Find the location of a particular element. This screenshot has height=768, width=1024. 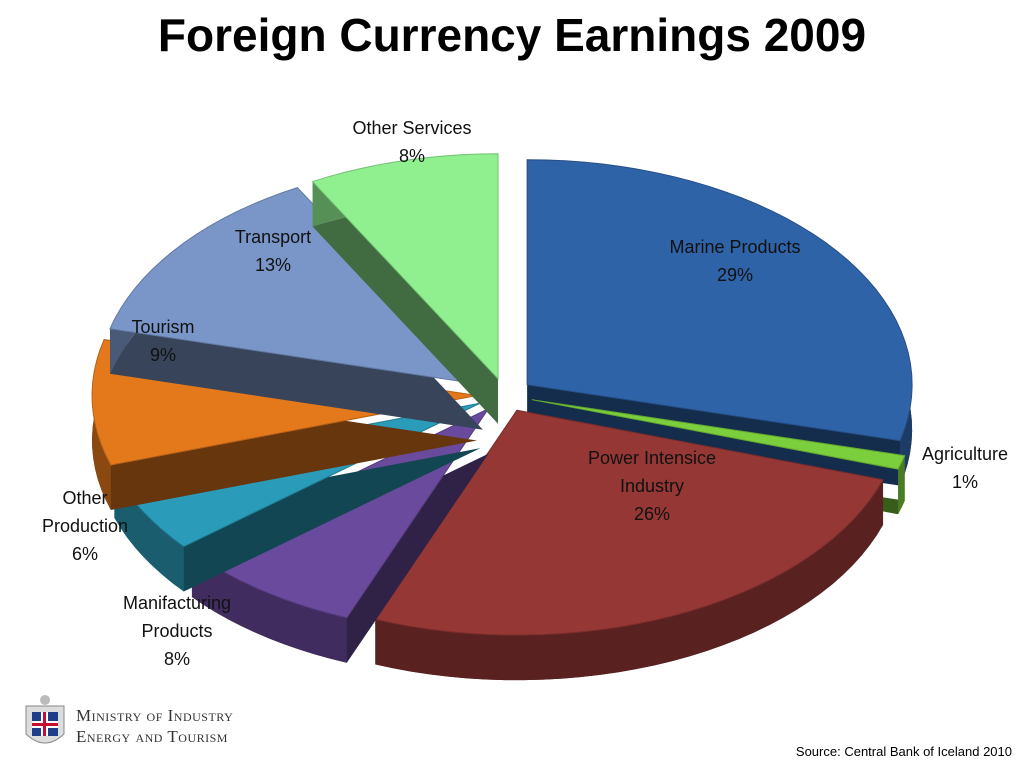

value-label: 9% is located at coordinates (162, 355).